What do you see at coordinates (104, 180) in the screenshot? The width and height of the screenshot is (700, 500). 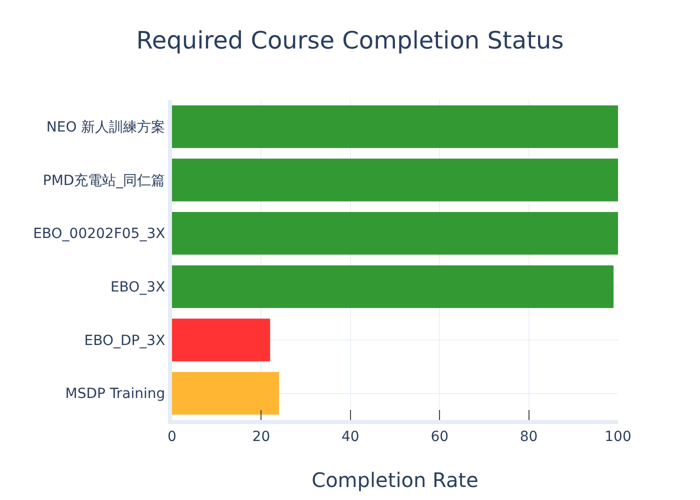 I see `y-tick-label: PMD充電站_同仁篇` at bounding box center [104, 180].